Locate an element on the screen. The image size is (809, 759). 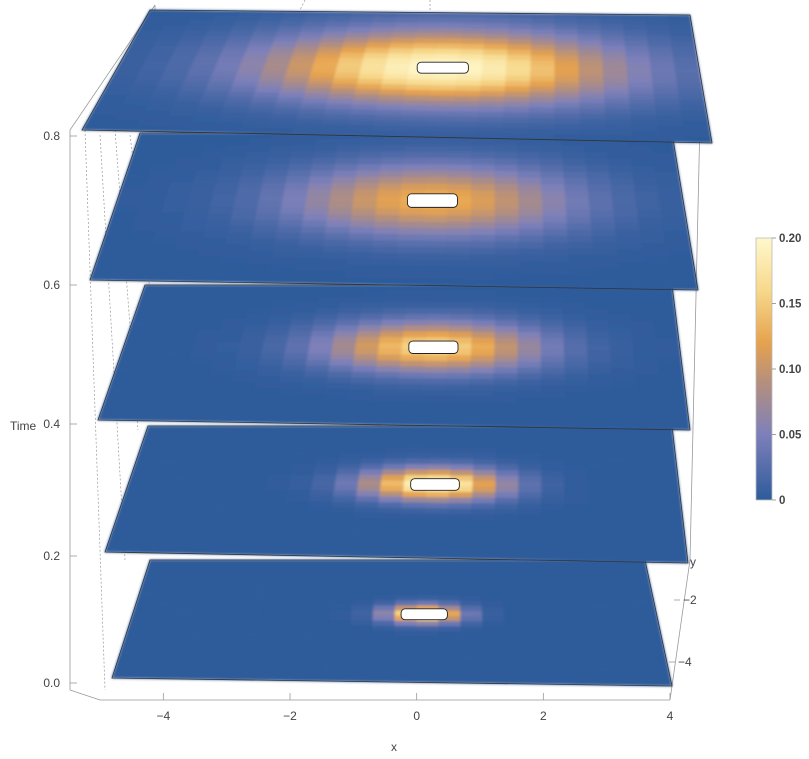
x-axis-label: x is located at coordinates (394, 747).